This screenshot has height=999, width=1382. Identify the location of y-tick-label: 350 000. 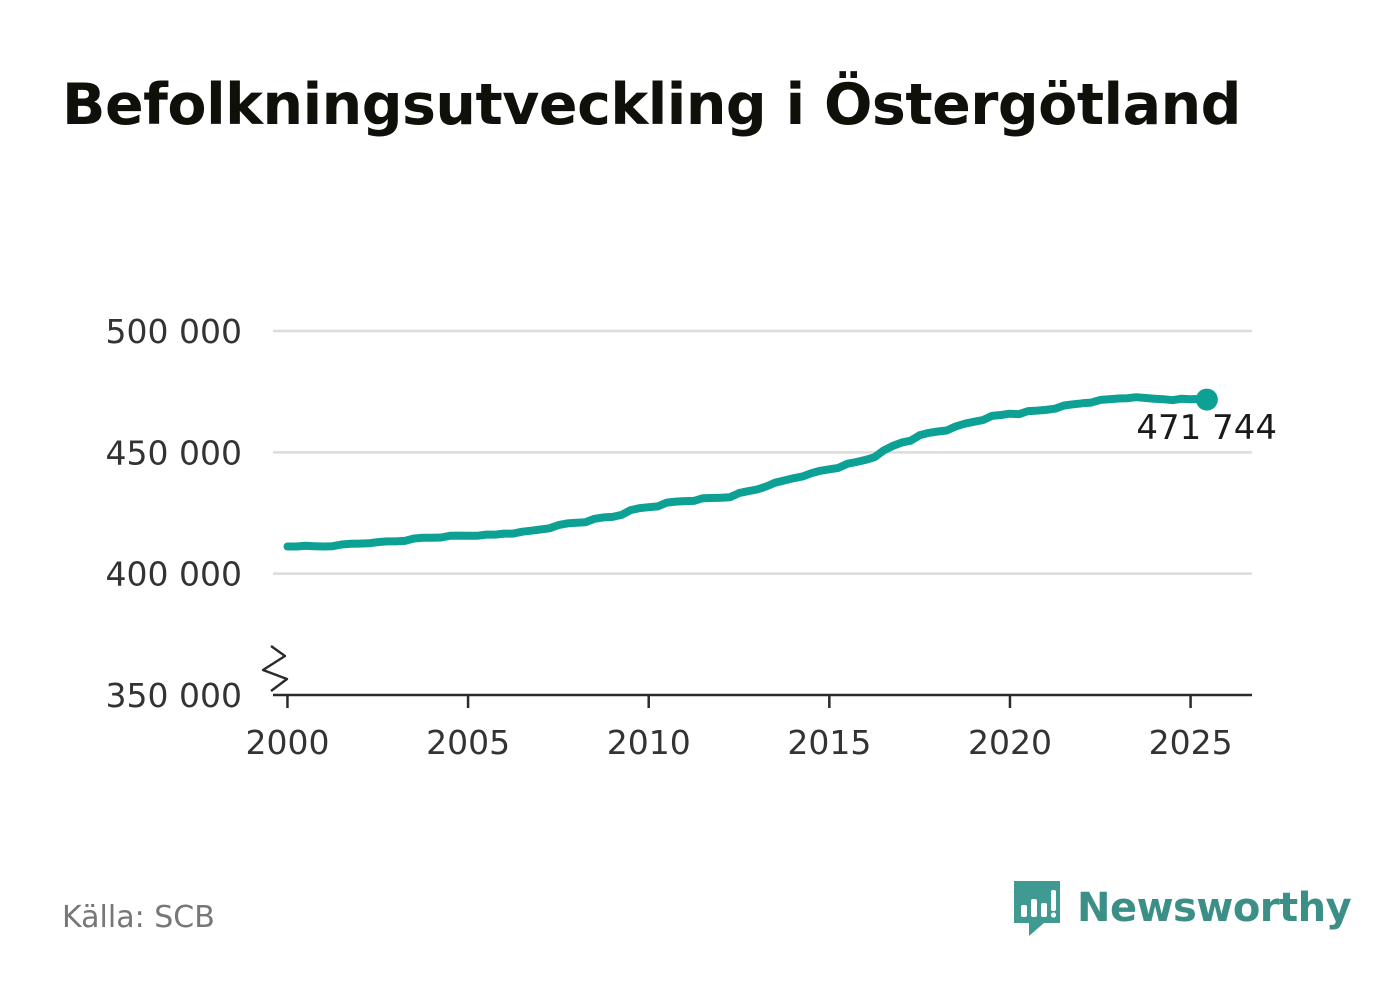
(174, 695).